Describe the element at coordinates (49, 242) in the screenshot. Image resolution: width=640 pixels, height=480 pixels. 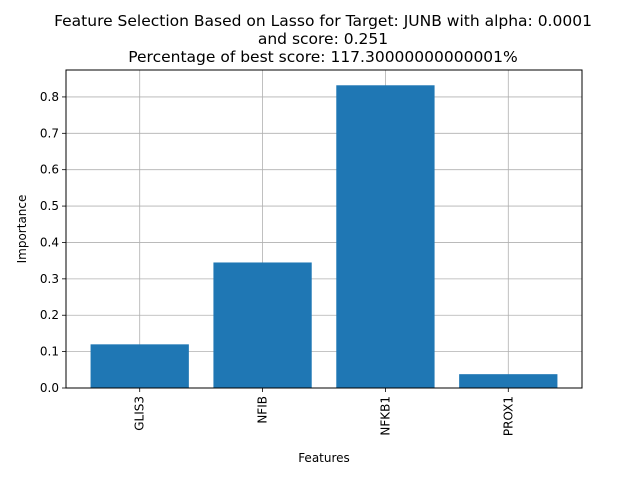
I see `y-tick-label: 0.4` at that location.